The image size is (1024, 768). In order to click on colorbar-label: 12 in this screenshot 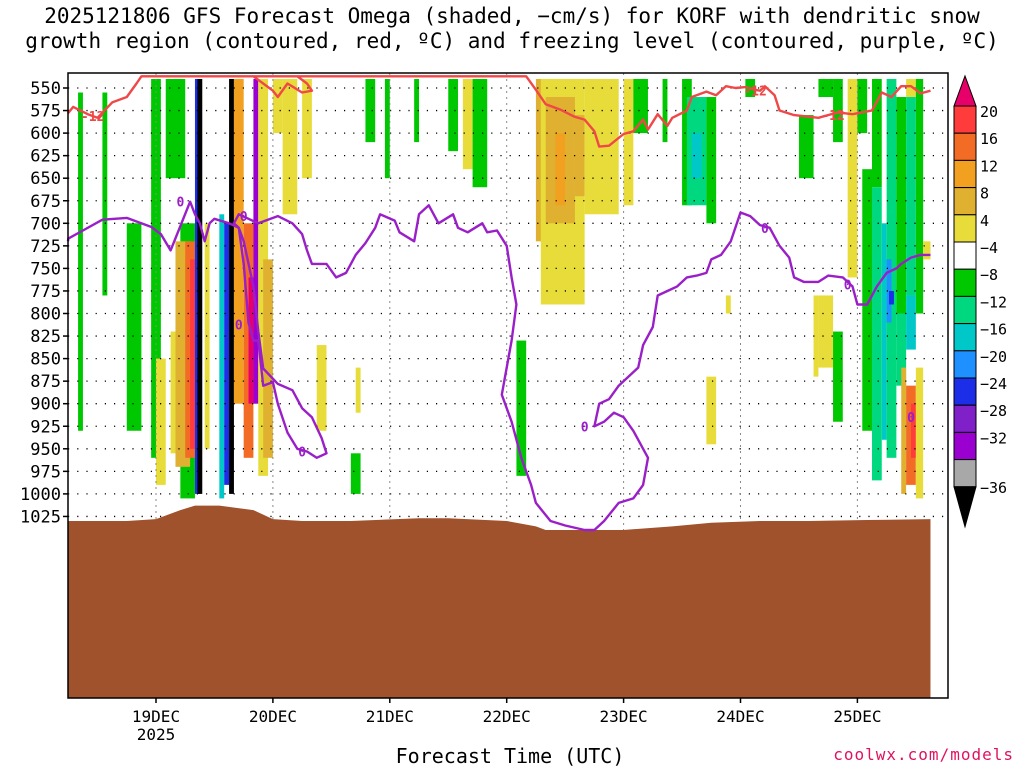, I will do `click(989, 166)`.